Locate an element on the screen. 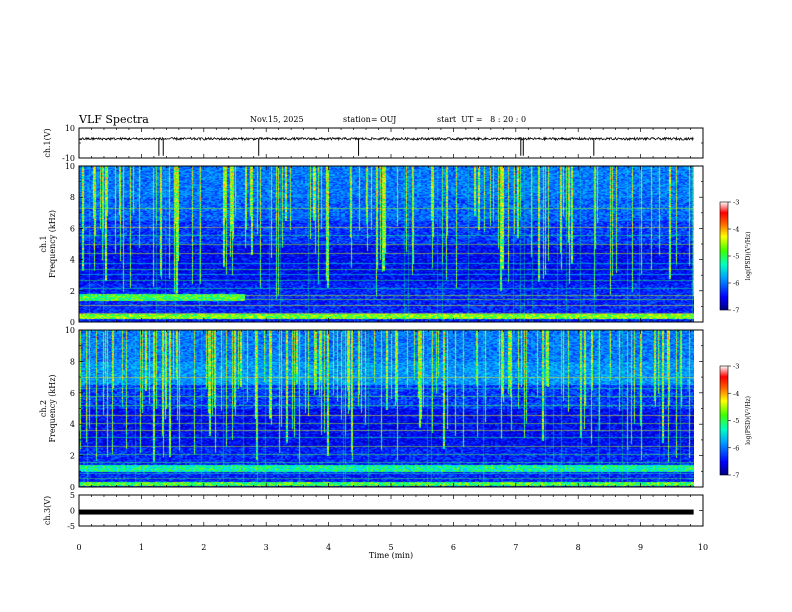  x-tick-label: 8 is located at coordinates (578, 547).